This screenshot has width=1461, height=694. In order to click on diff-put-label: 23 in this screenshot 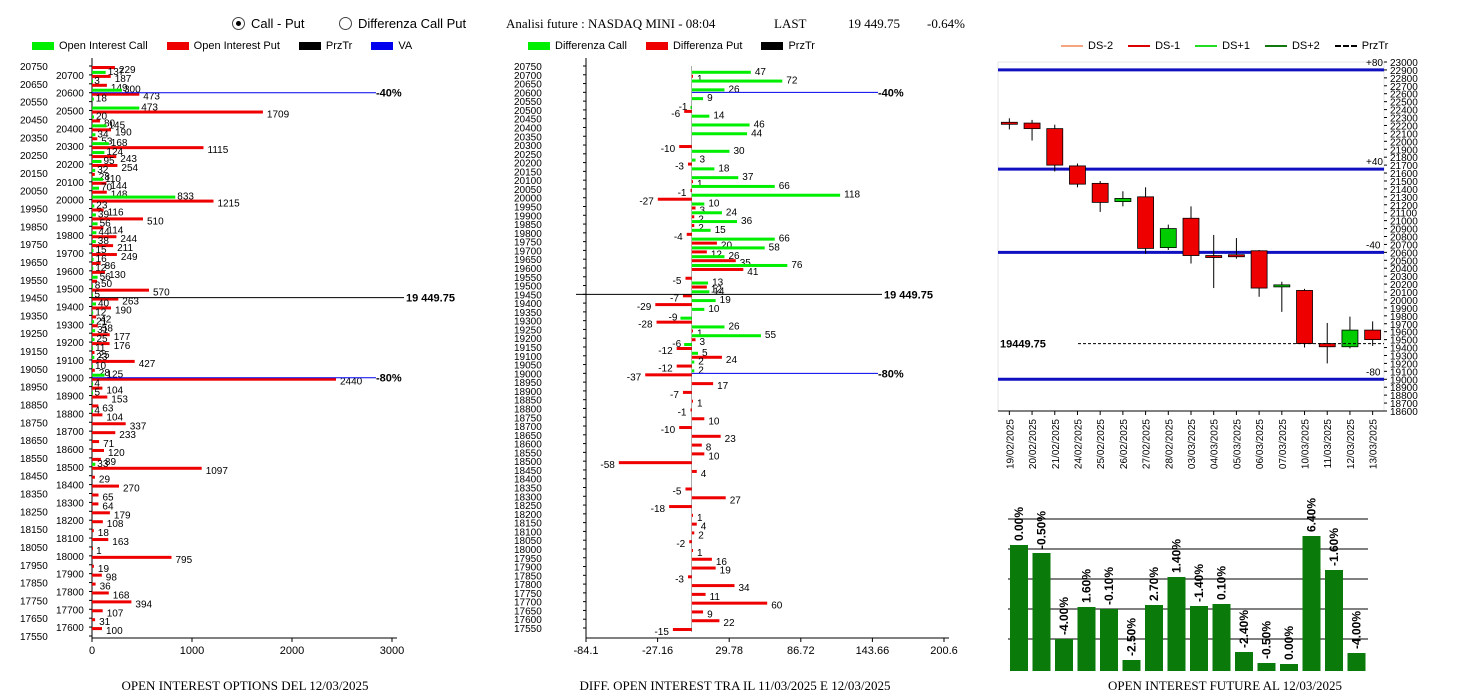, I will do `click(731, 439)`.